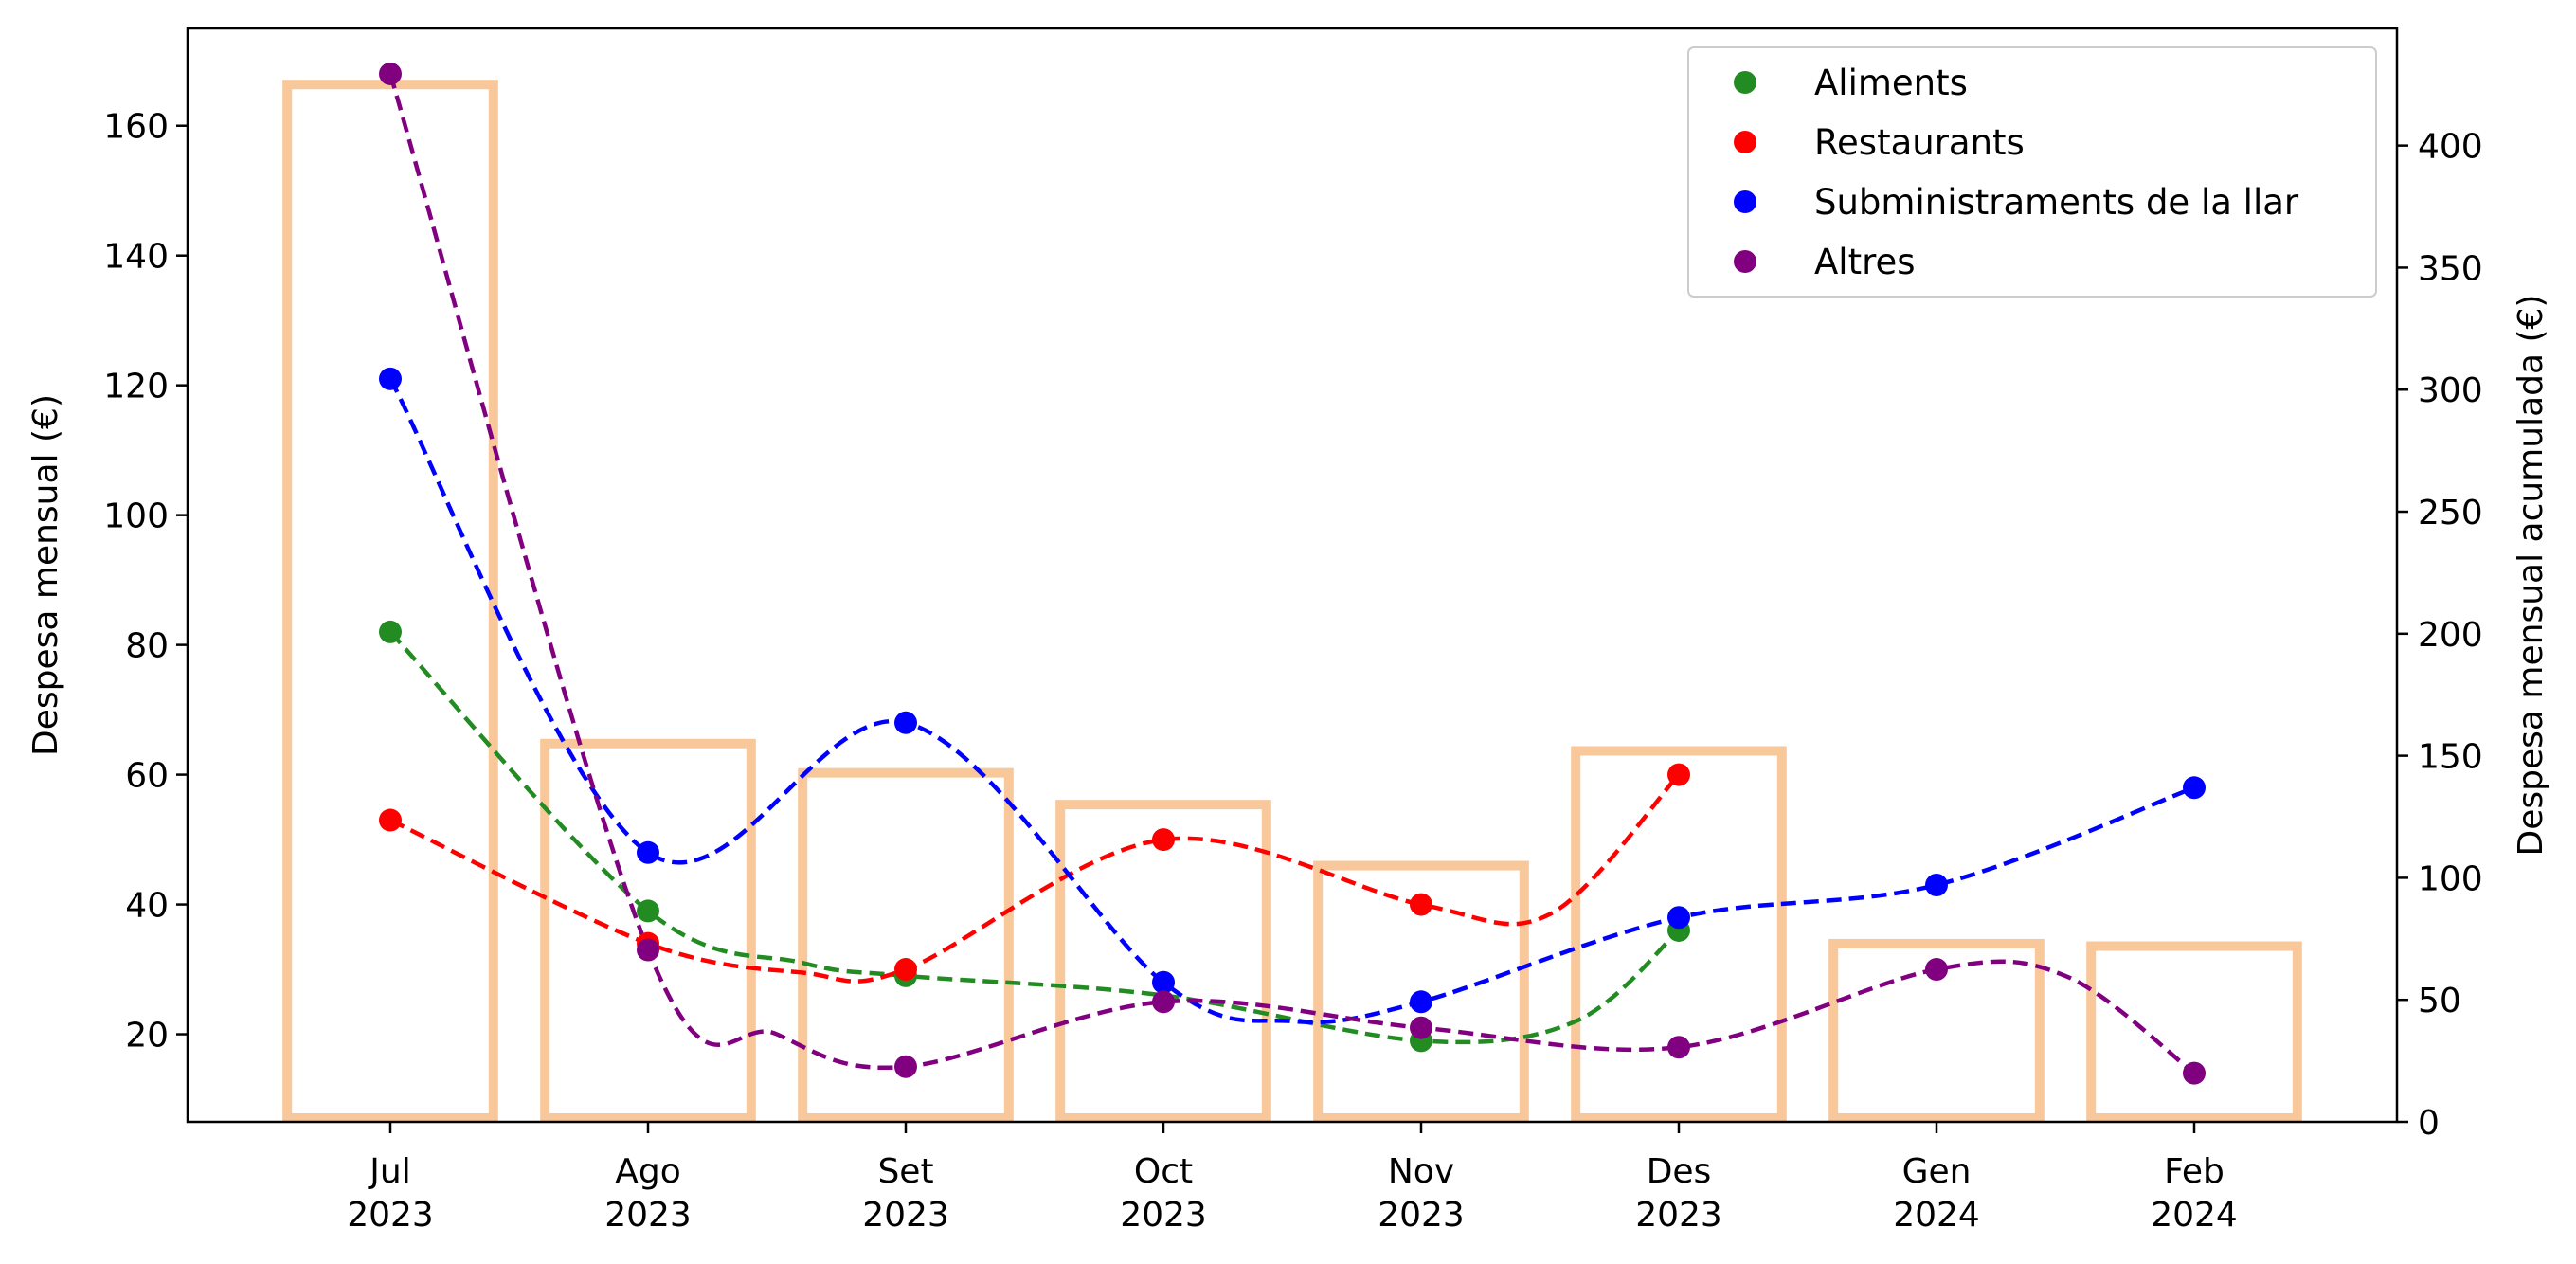 The image size is (2576, 1264). I want to click on y-tick-label-left: 120, so click(136, 387).